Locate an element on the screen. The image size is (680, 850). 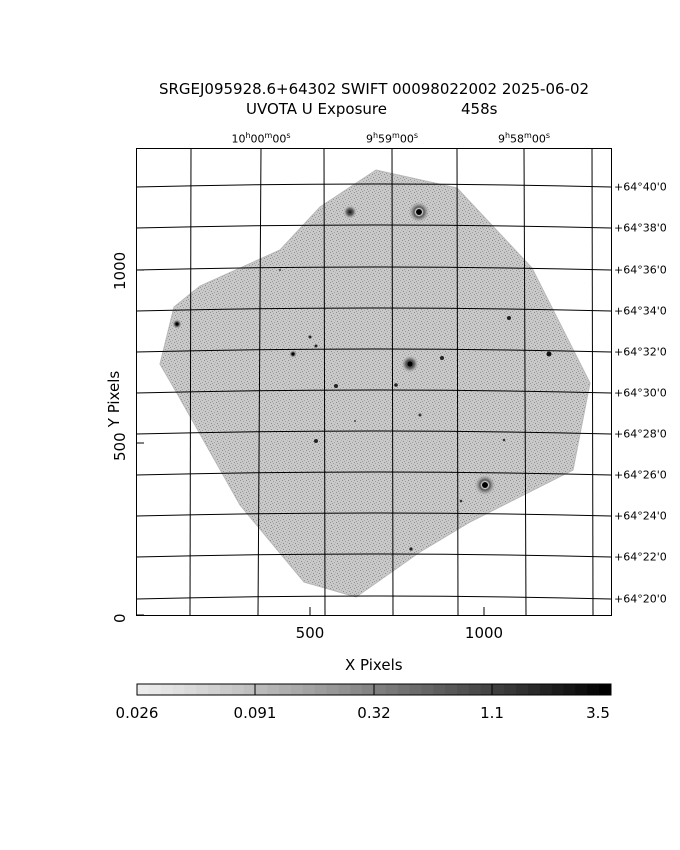
dec-tick-label: +64°38'0 is located at coordinates (640, 228).